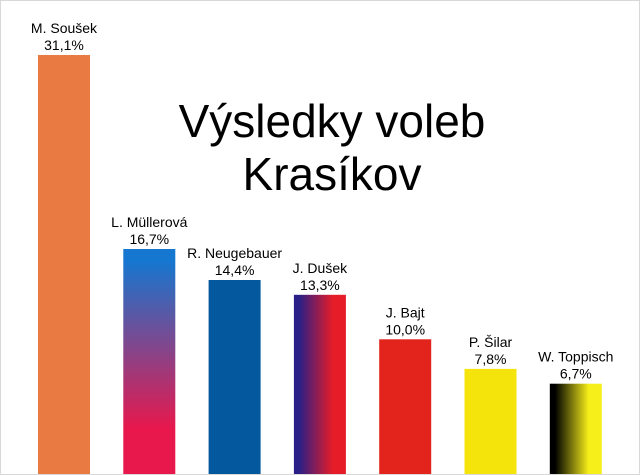 This screenshot has width=640, height=475. I want to click on bar-value-label: 10,0%, so click(405, 329).